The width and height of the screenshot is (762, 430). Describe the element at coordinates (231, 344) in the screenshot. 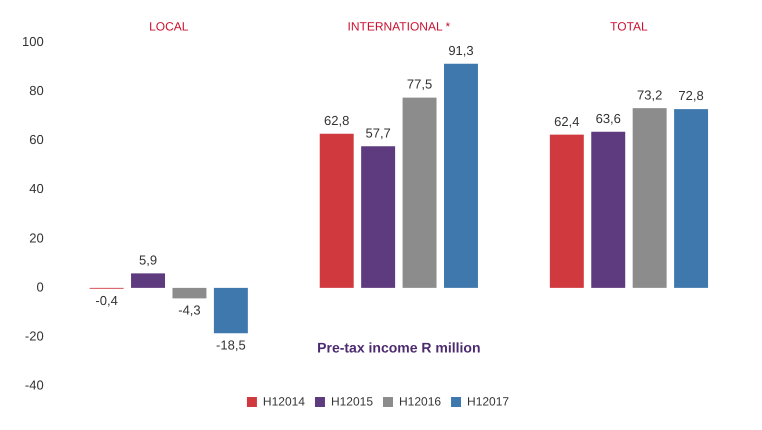

I see `data-label: -18,5` at that location.